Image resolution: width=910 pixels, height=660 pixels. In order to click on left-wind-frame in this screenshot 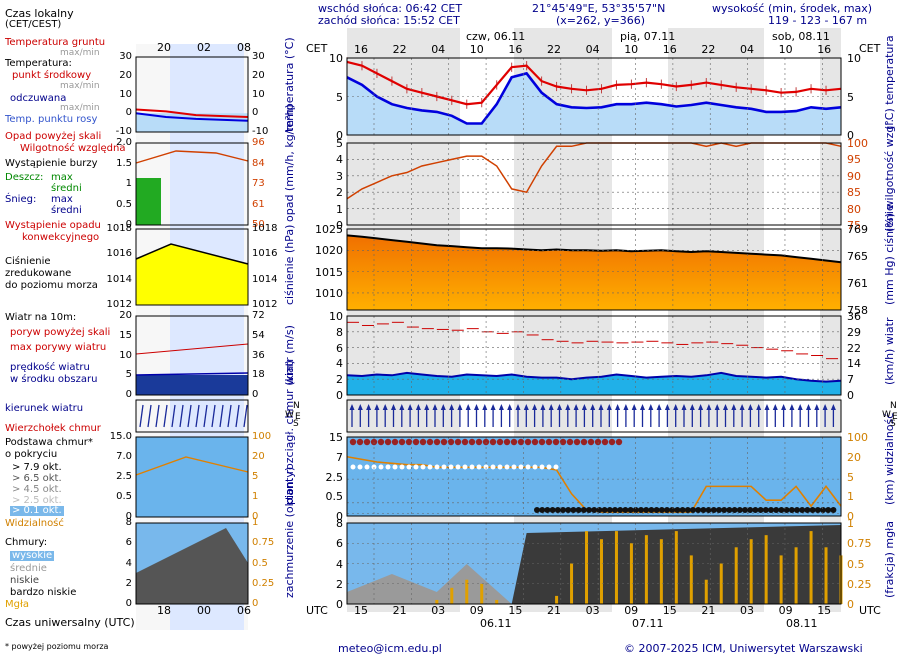, I will do `click(192, 355)`.